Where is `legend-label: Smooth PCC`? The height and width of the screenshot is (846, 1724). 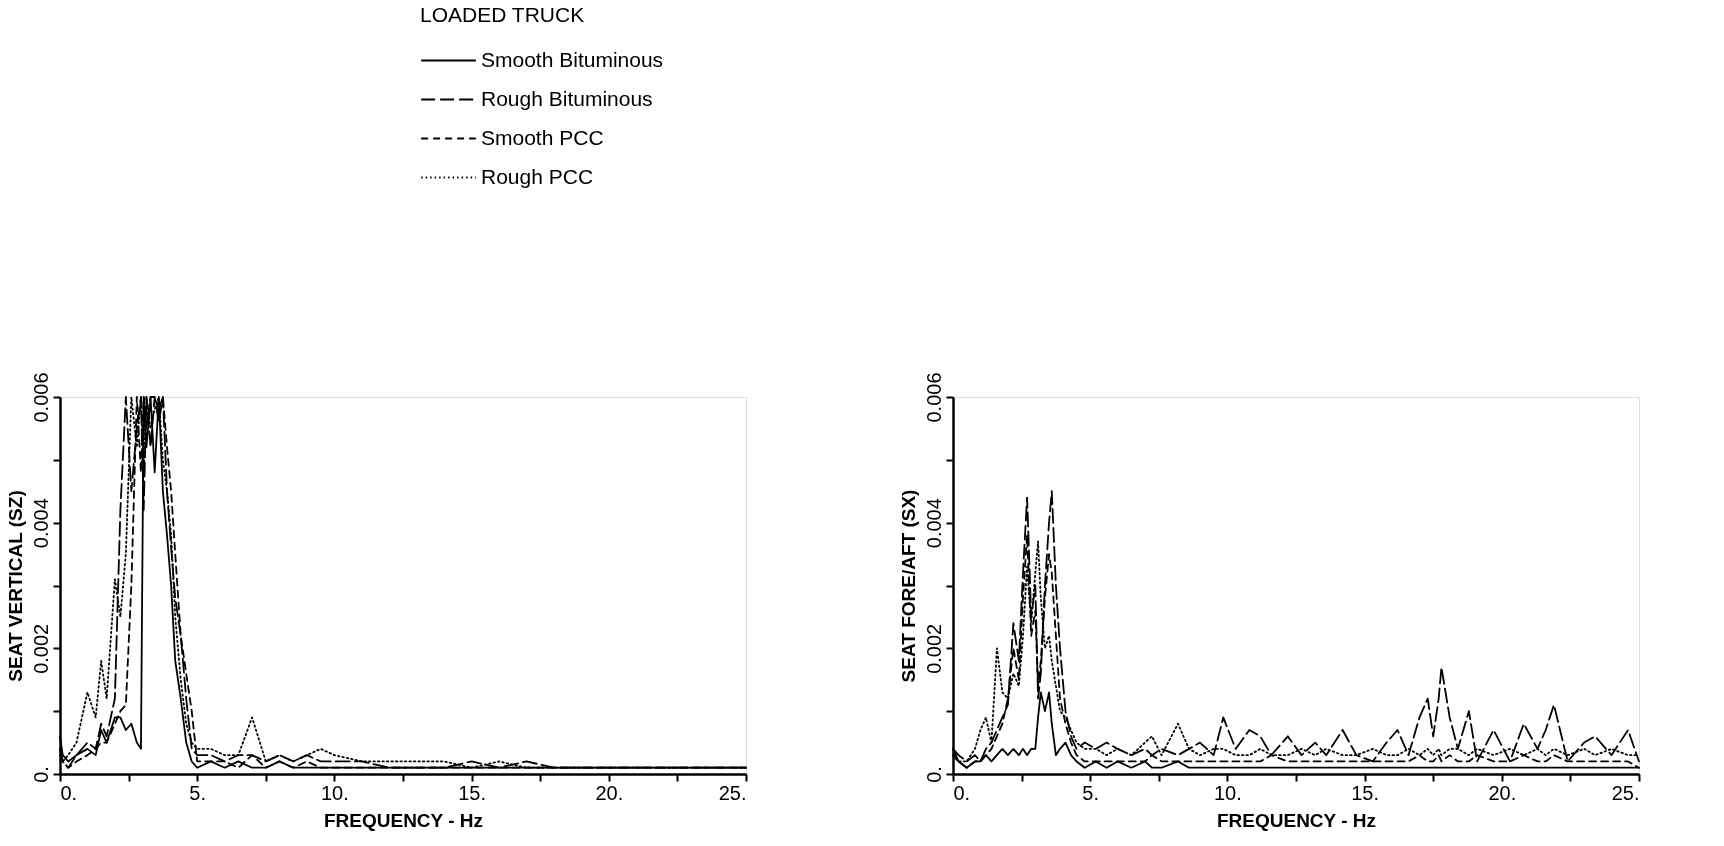
legend-label: Smooth PCC is located at coordinates (542, 137).